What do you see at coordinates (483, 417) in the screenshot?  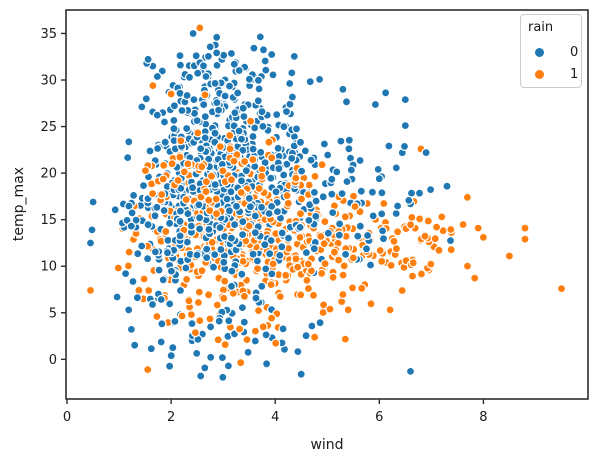 I see `x-tick-label: 8` at bounding box center [483, 417].